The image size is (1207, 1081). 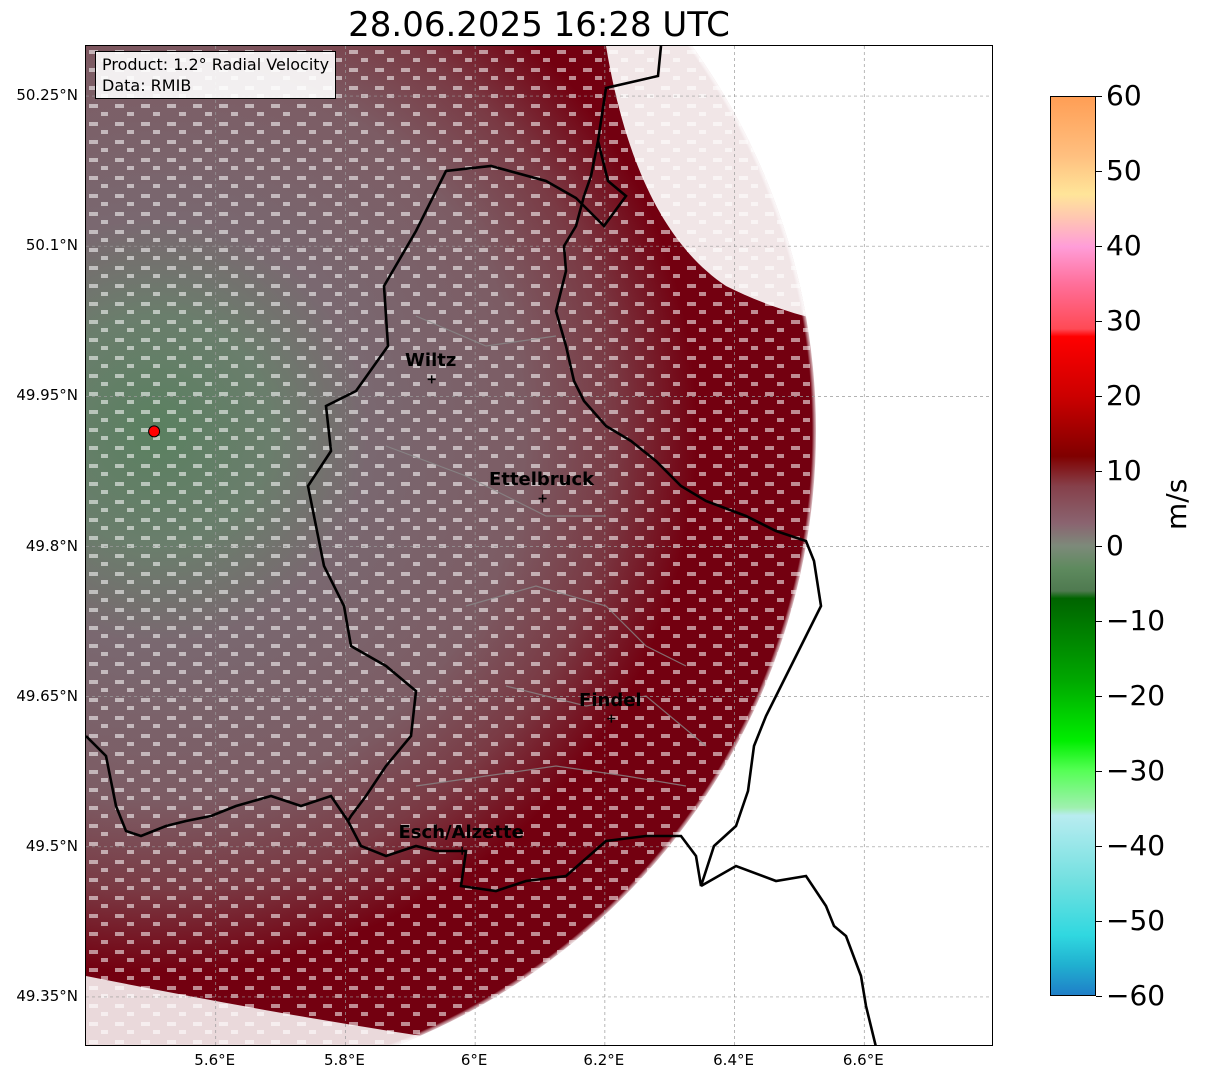 I want to click on colorbar-unit-label: m/s, so click(x=1176, y=504).